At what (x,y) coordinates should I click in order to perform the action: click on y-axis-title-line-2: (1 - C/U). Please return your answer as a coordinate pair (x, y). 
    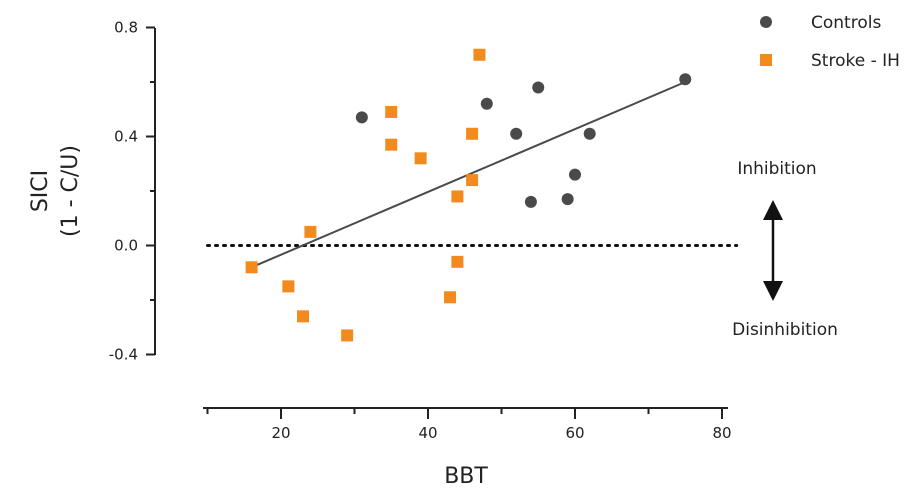
    Looking at the image, I should click on (70, 191).